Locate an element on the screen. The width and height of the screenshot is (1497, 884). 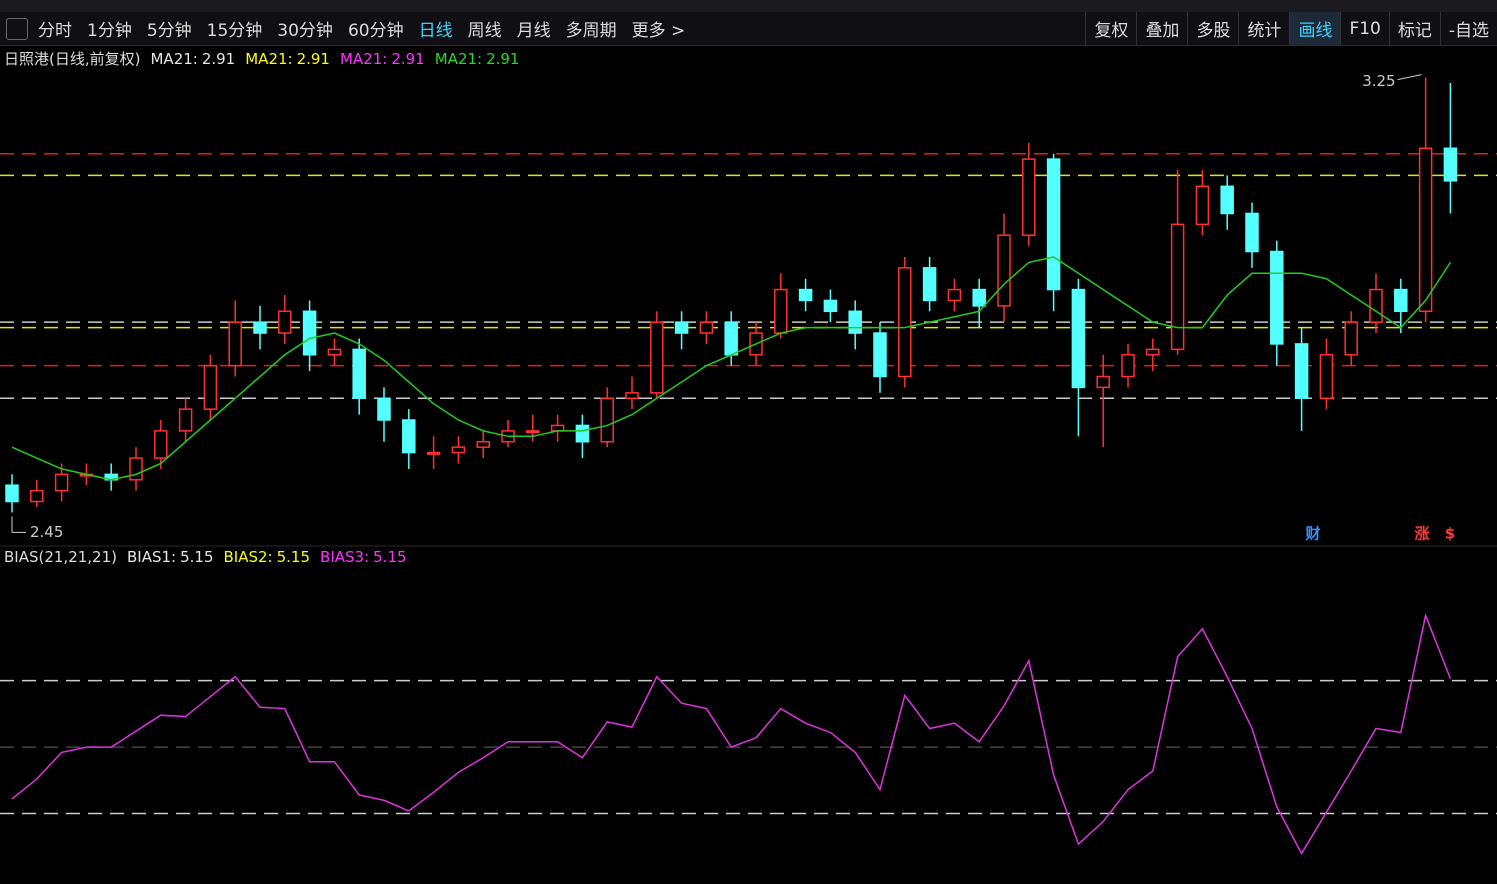
event-badge: 财 is located at coordinates (1312, 534).